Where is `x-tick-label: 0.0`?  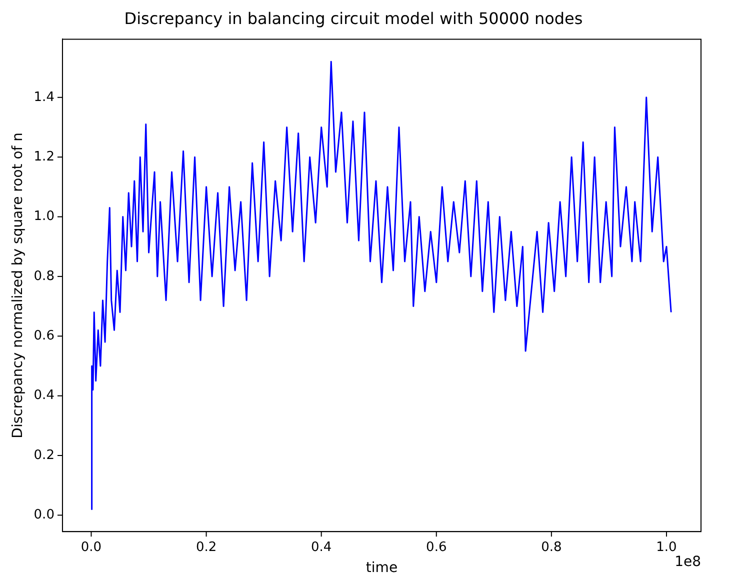 x-tick-label: 0.0 is located at coordinates (91, 547).